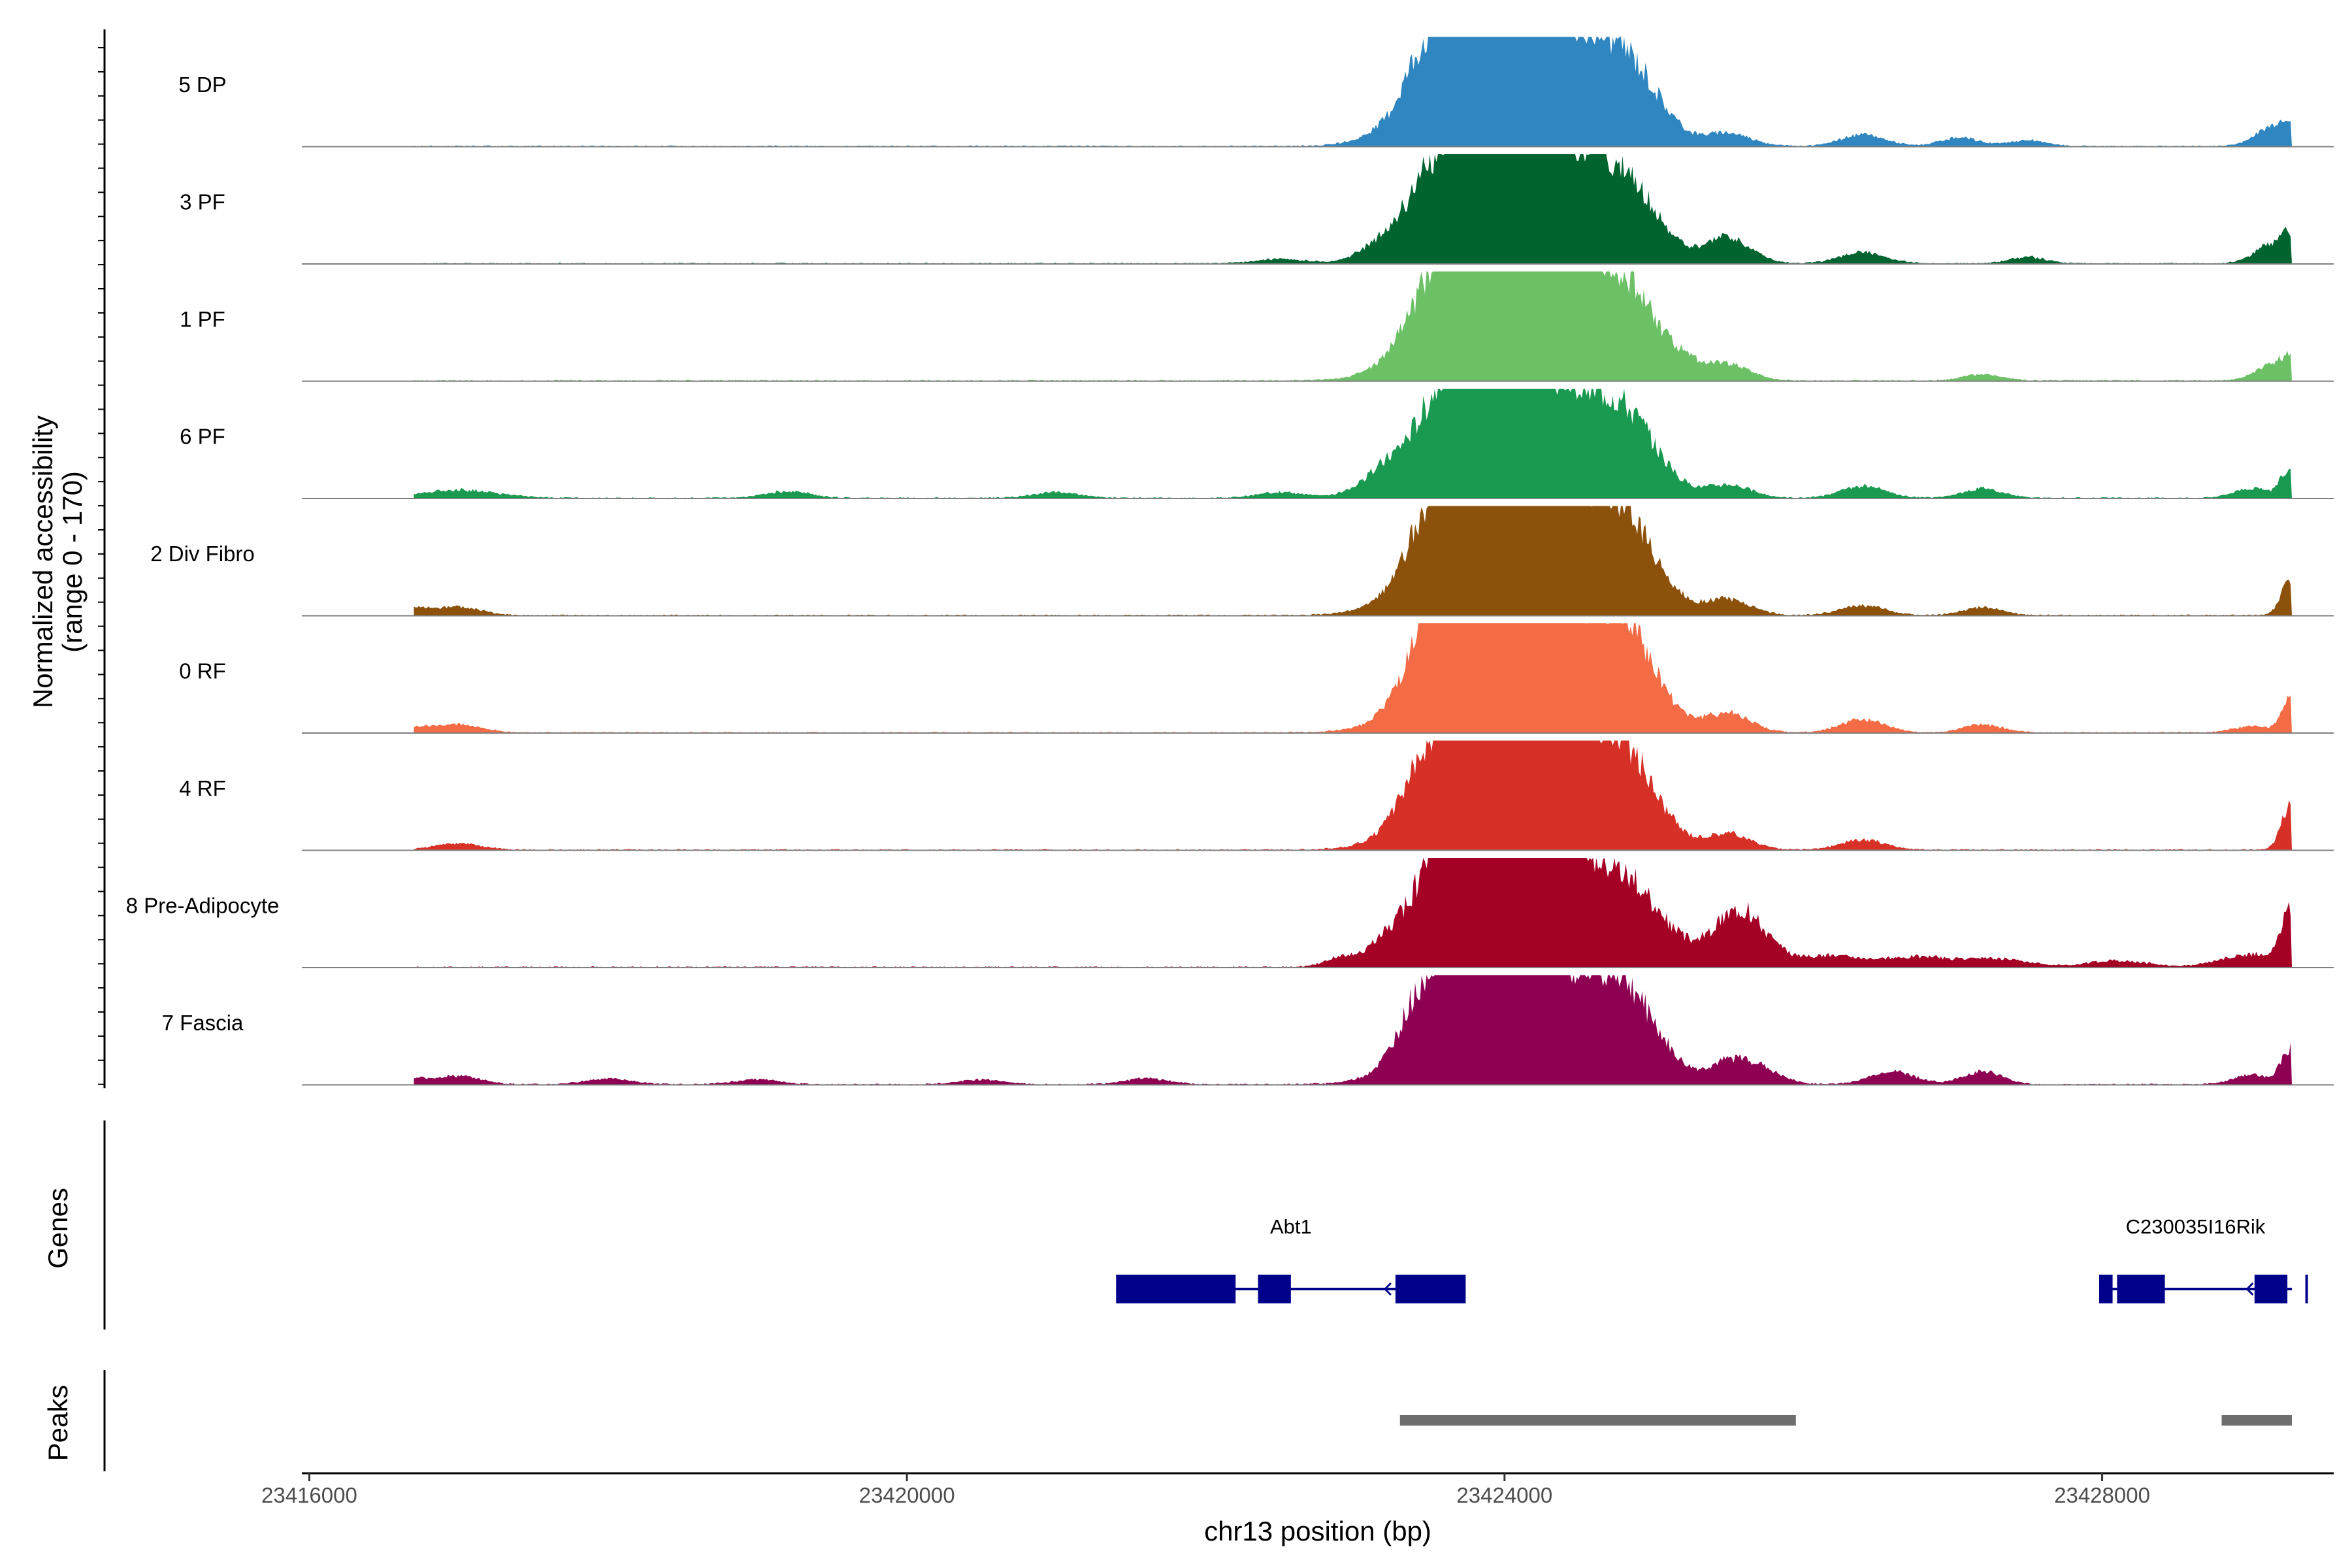 The image size is (2352, 1568). I want to click on x-tick-label: 23424000, so click(1504, 1495).